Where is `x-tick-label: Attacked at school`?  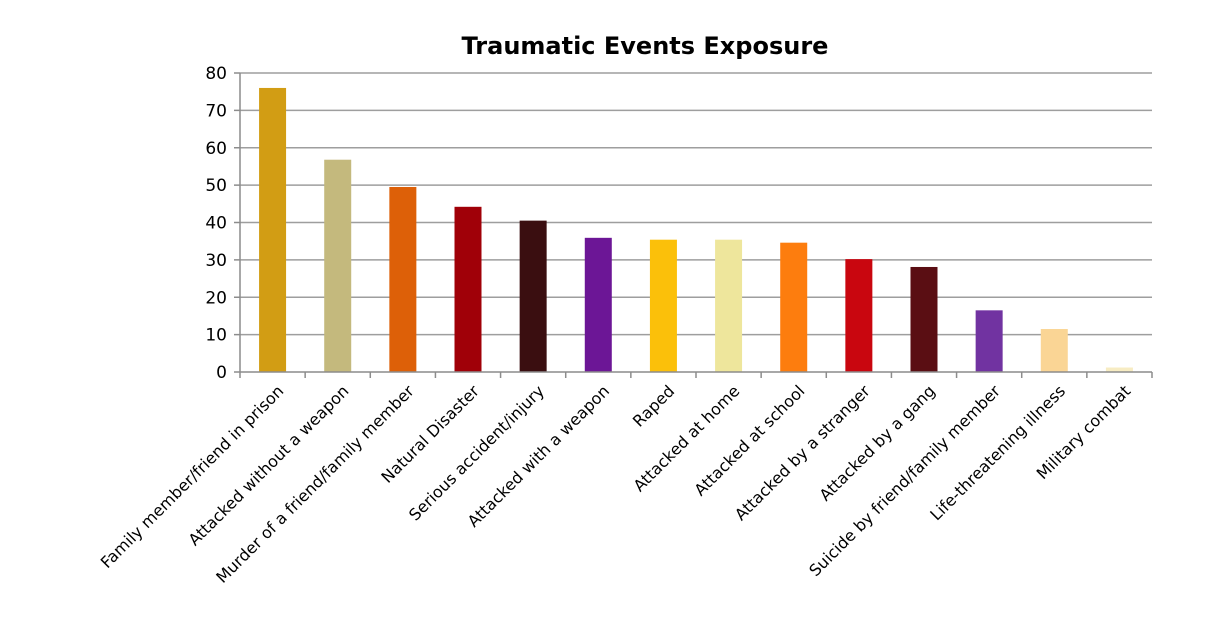
x-tick-label: Attacked at school is located at coordinates (749, 440).